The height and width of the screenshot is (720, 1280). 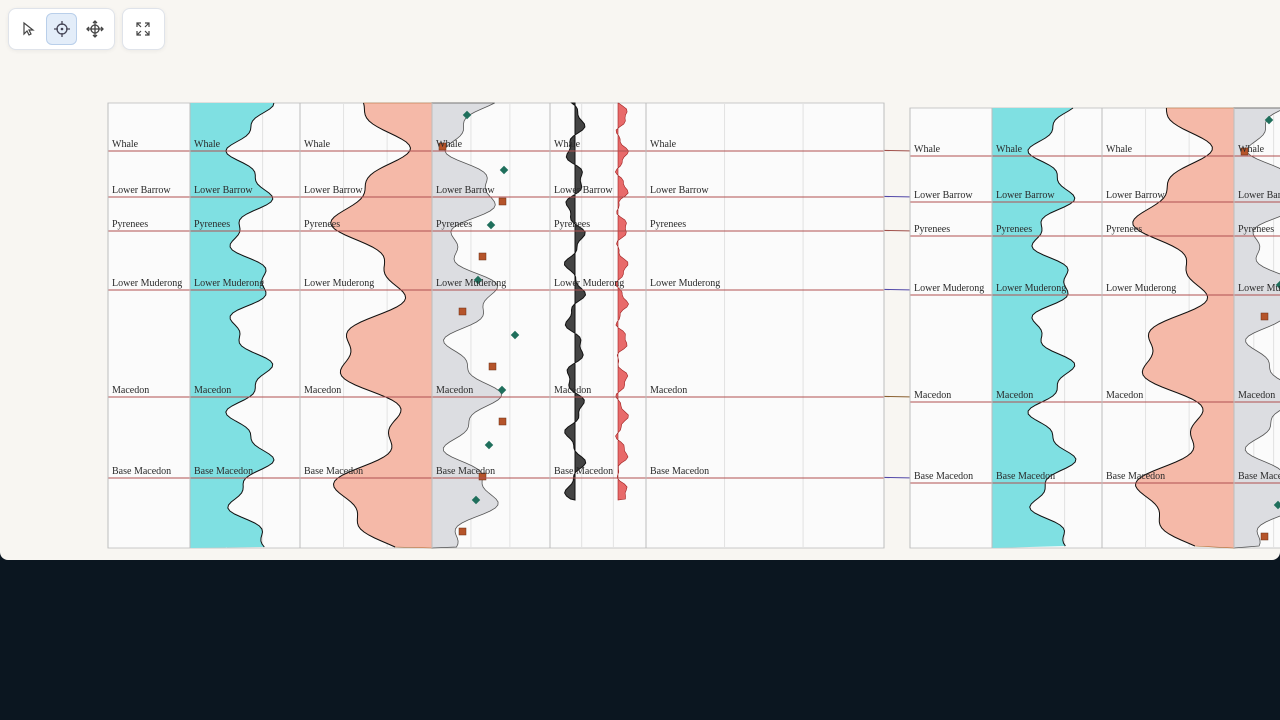 I want to click on crosshair-tool, so click(x=61, y=29).